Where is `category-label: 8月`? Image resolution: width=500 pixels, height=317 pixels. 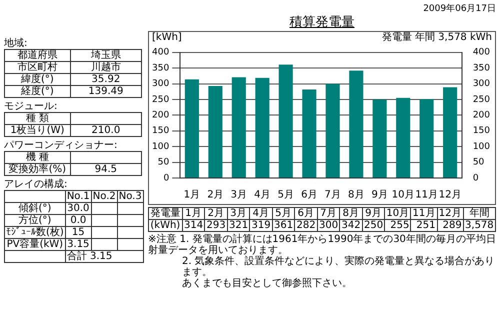
category-label: 8月 is located at coordinates (351, 213).